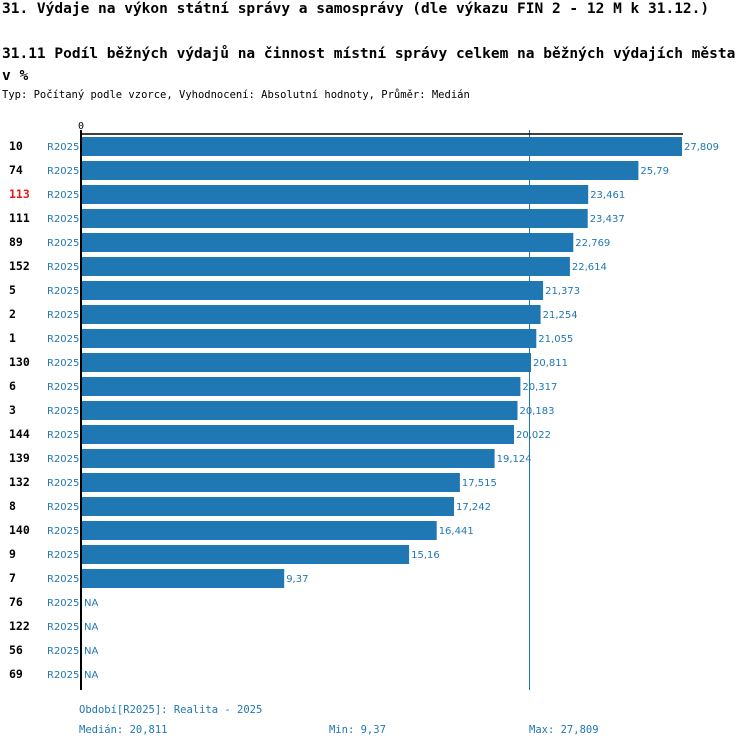 The width and height of the screenshot is (750, 748). What do you see at coordinates (550, 363) in the screenshot?
I see `data-label: 20,811` at bounding box center [550, 363].